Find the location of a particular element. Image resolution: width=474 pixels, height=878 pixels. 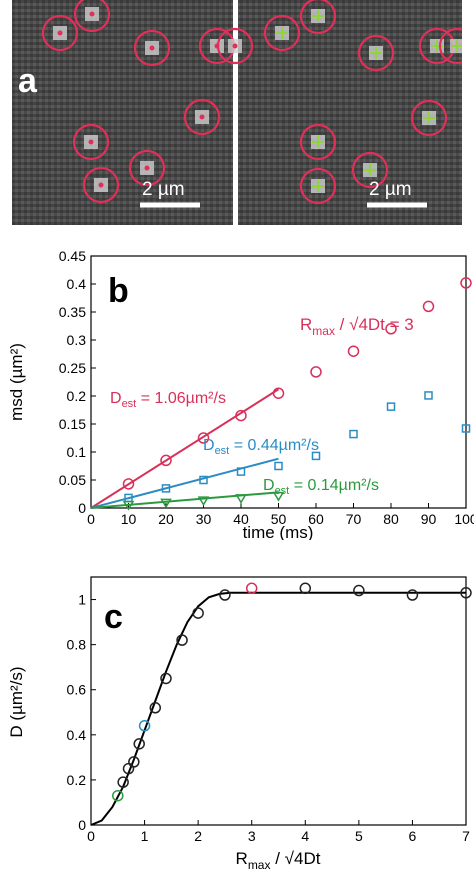

x-tick-label: 6 is located at coordinates (413, 836).